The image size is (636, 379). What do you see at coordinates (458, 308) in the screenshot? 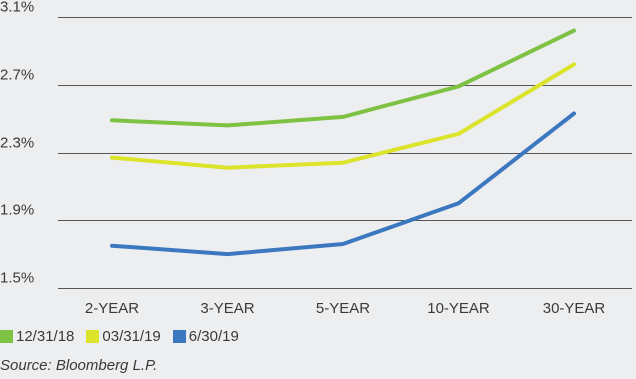
I see `x-tick-label: 10-YEAR` at bounding box center [458, 308].